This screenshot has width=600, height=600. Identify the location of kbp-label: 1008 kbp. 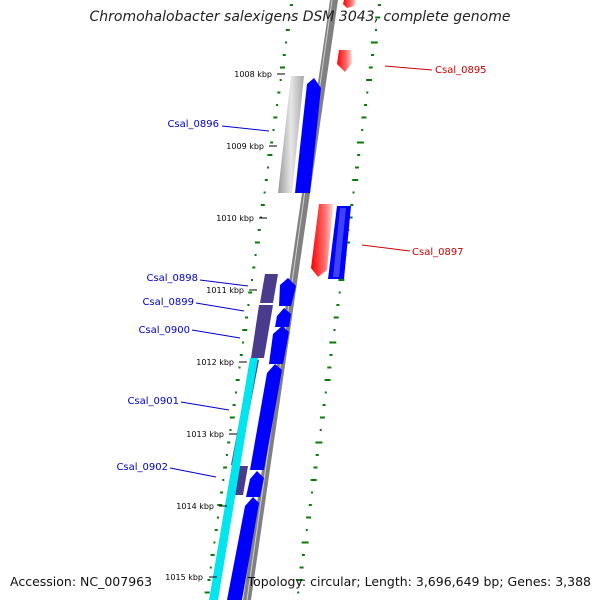
(253, 74).